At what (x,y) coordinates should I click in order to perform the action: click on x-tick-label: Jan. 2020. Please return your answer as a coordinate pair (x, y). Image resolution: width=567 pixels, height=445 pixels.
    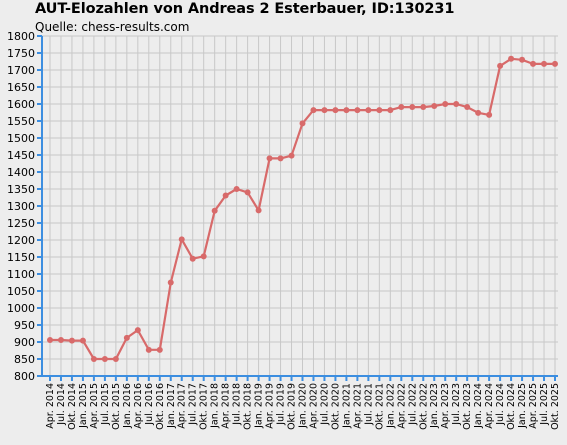
    Looking at the image, I should click on (303, 406).